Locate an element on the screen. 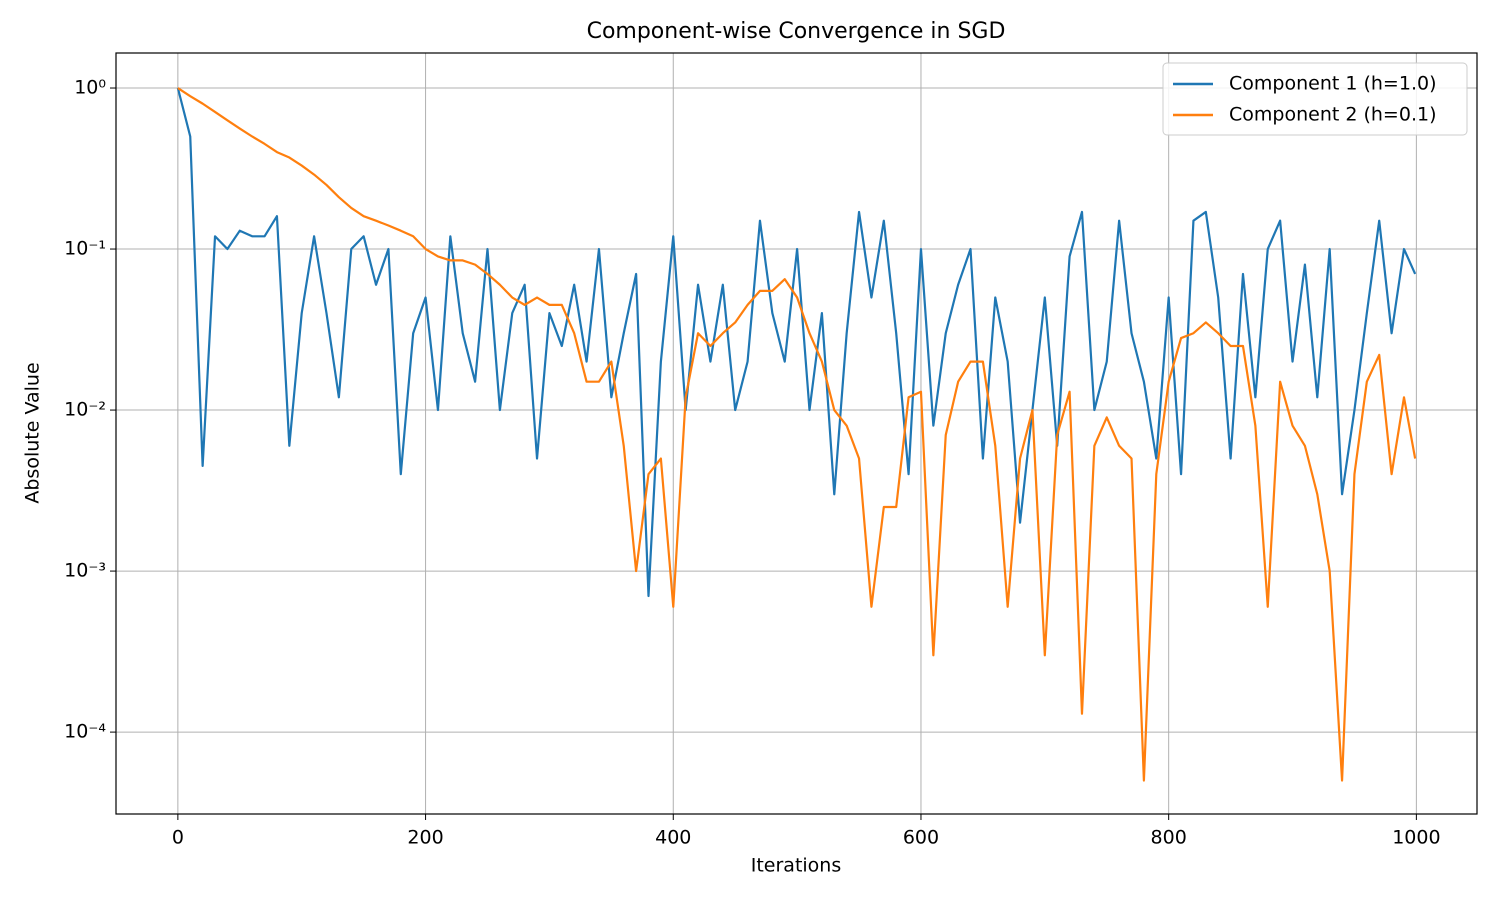 This screenshot has height=900, width=1500. x-tick-label: 400 is located at coordinates (673, 838).